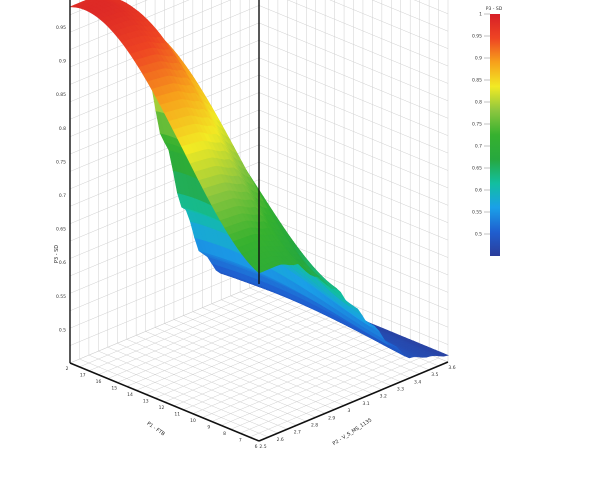 The height and width of the screenshot is (487, 605). I want to click on x-tick-label: 2, so click(67, 369).